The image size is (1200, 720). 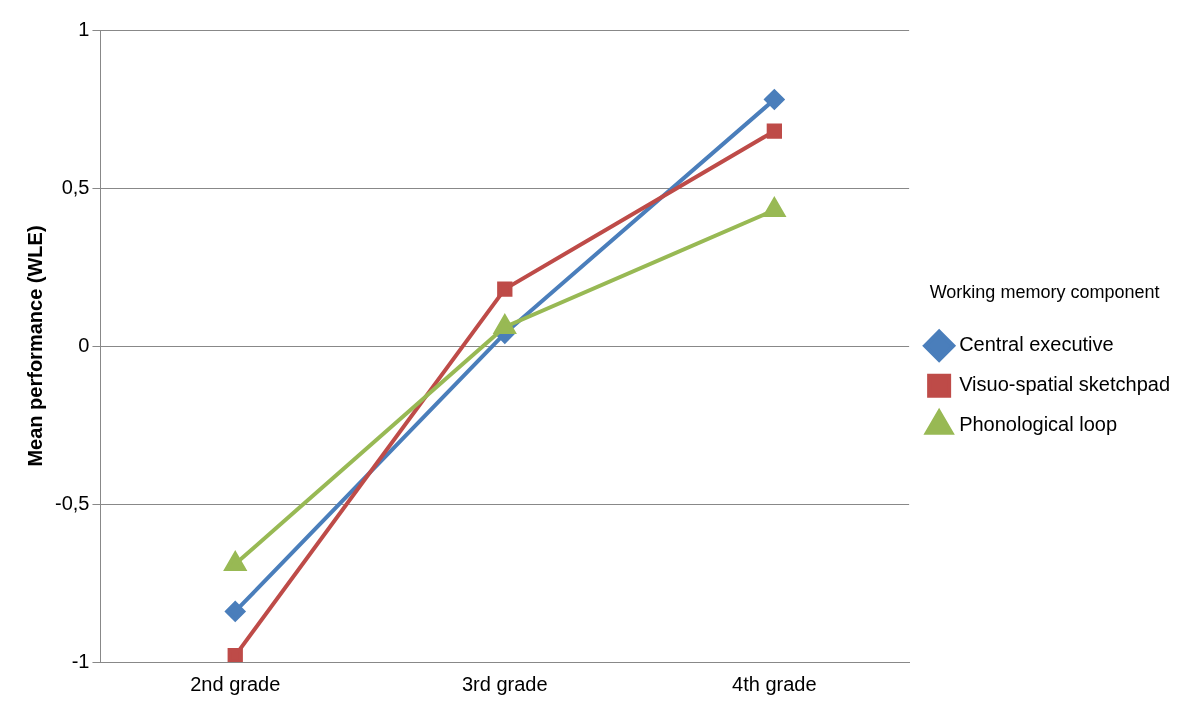 I want to click on x-tick-label: 4th grade, so click(x=774, y=683).